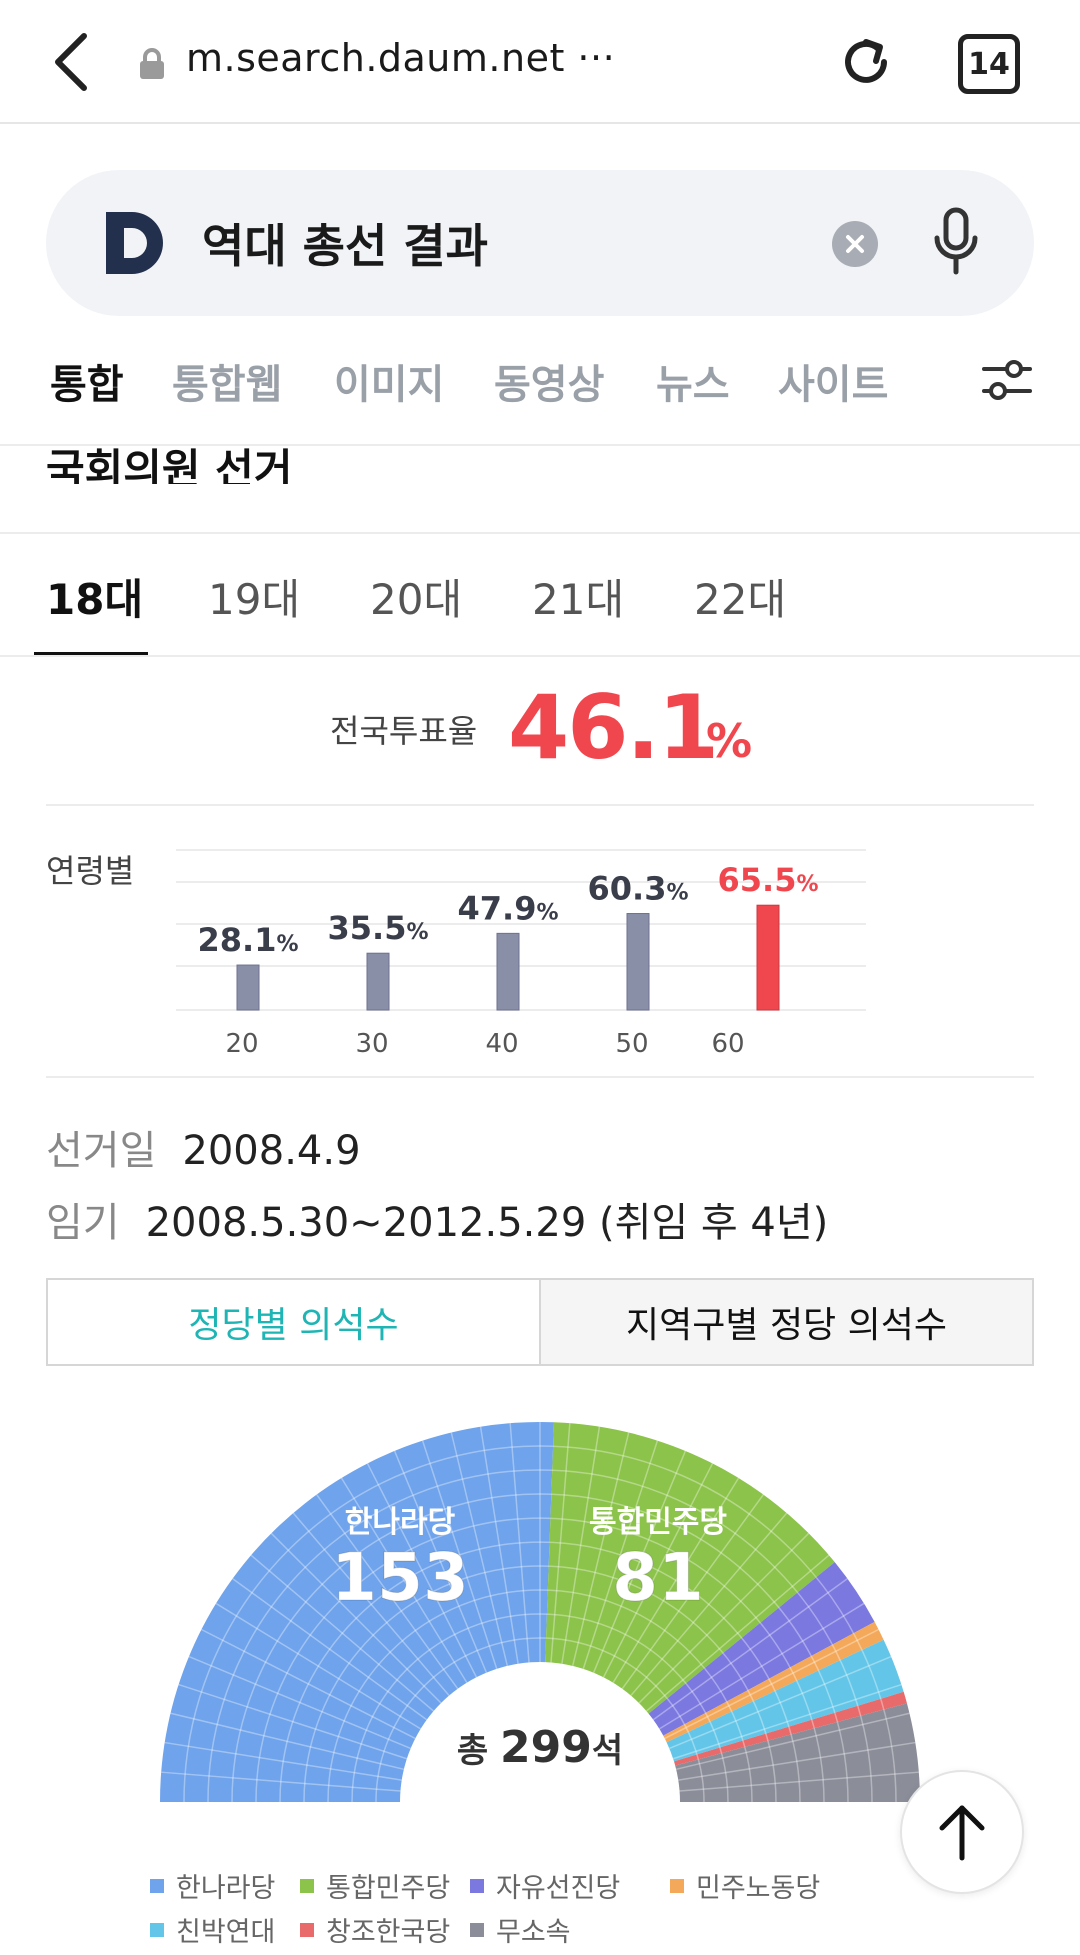 This screenshot has width=1080, height=1955. I want to click on tab-party-seats: 정당별 의석수, so click(293, 1322).